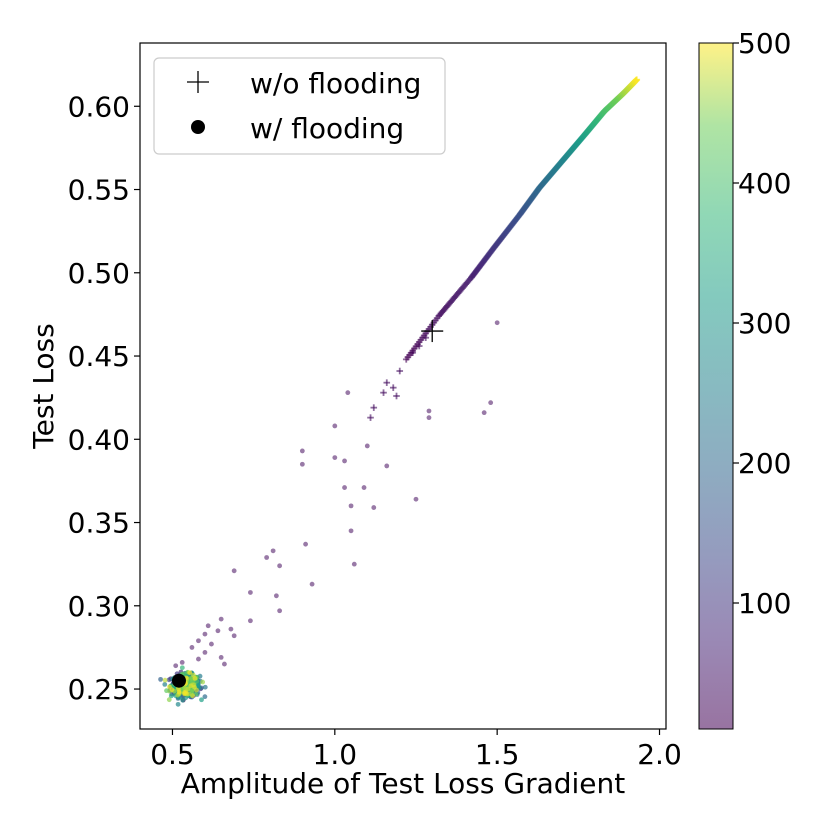 The width and height of the screenshot is (830, 830). I want to click on no-flooding-mean-marker, so click(432, 331).